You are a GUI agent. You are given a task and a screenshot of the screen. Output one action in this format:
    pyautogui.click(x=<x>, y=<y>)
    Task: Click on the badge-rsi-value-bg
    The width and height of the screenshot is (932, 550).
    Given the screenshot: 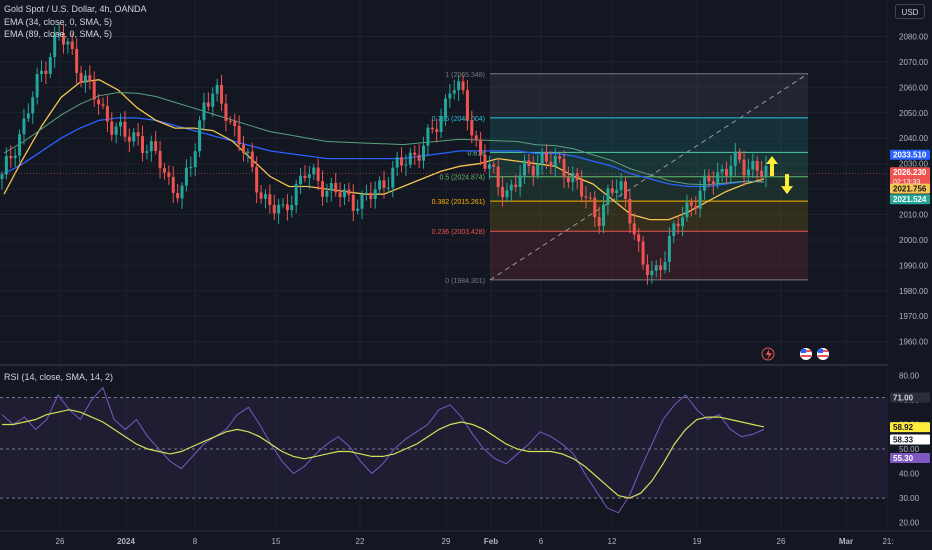 What is the action you would take?
    pyautogui.click(x=910, y=457)
    